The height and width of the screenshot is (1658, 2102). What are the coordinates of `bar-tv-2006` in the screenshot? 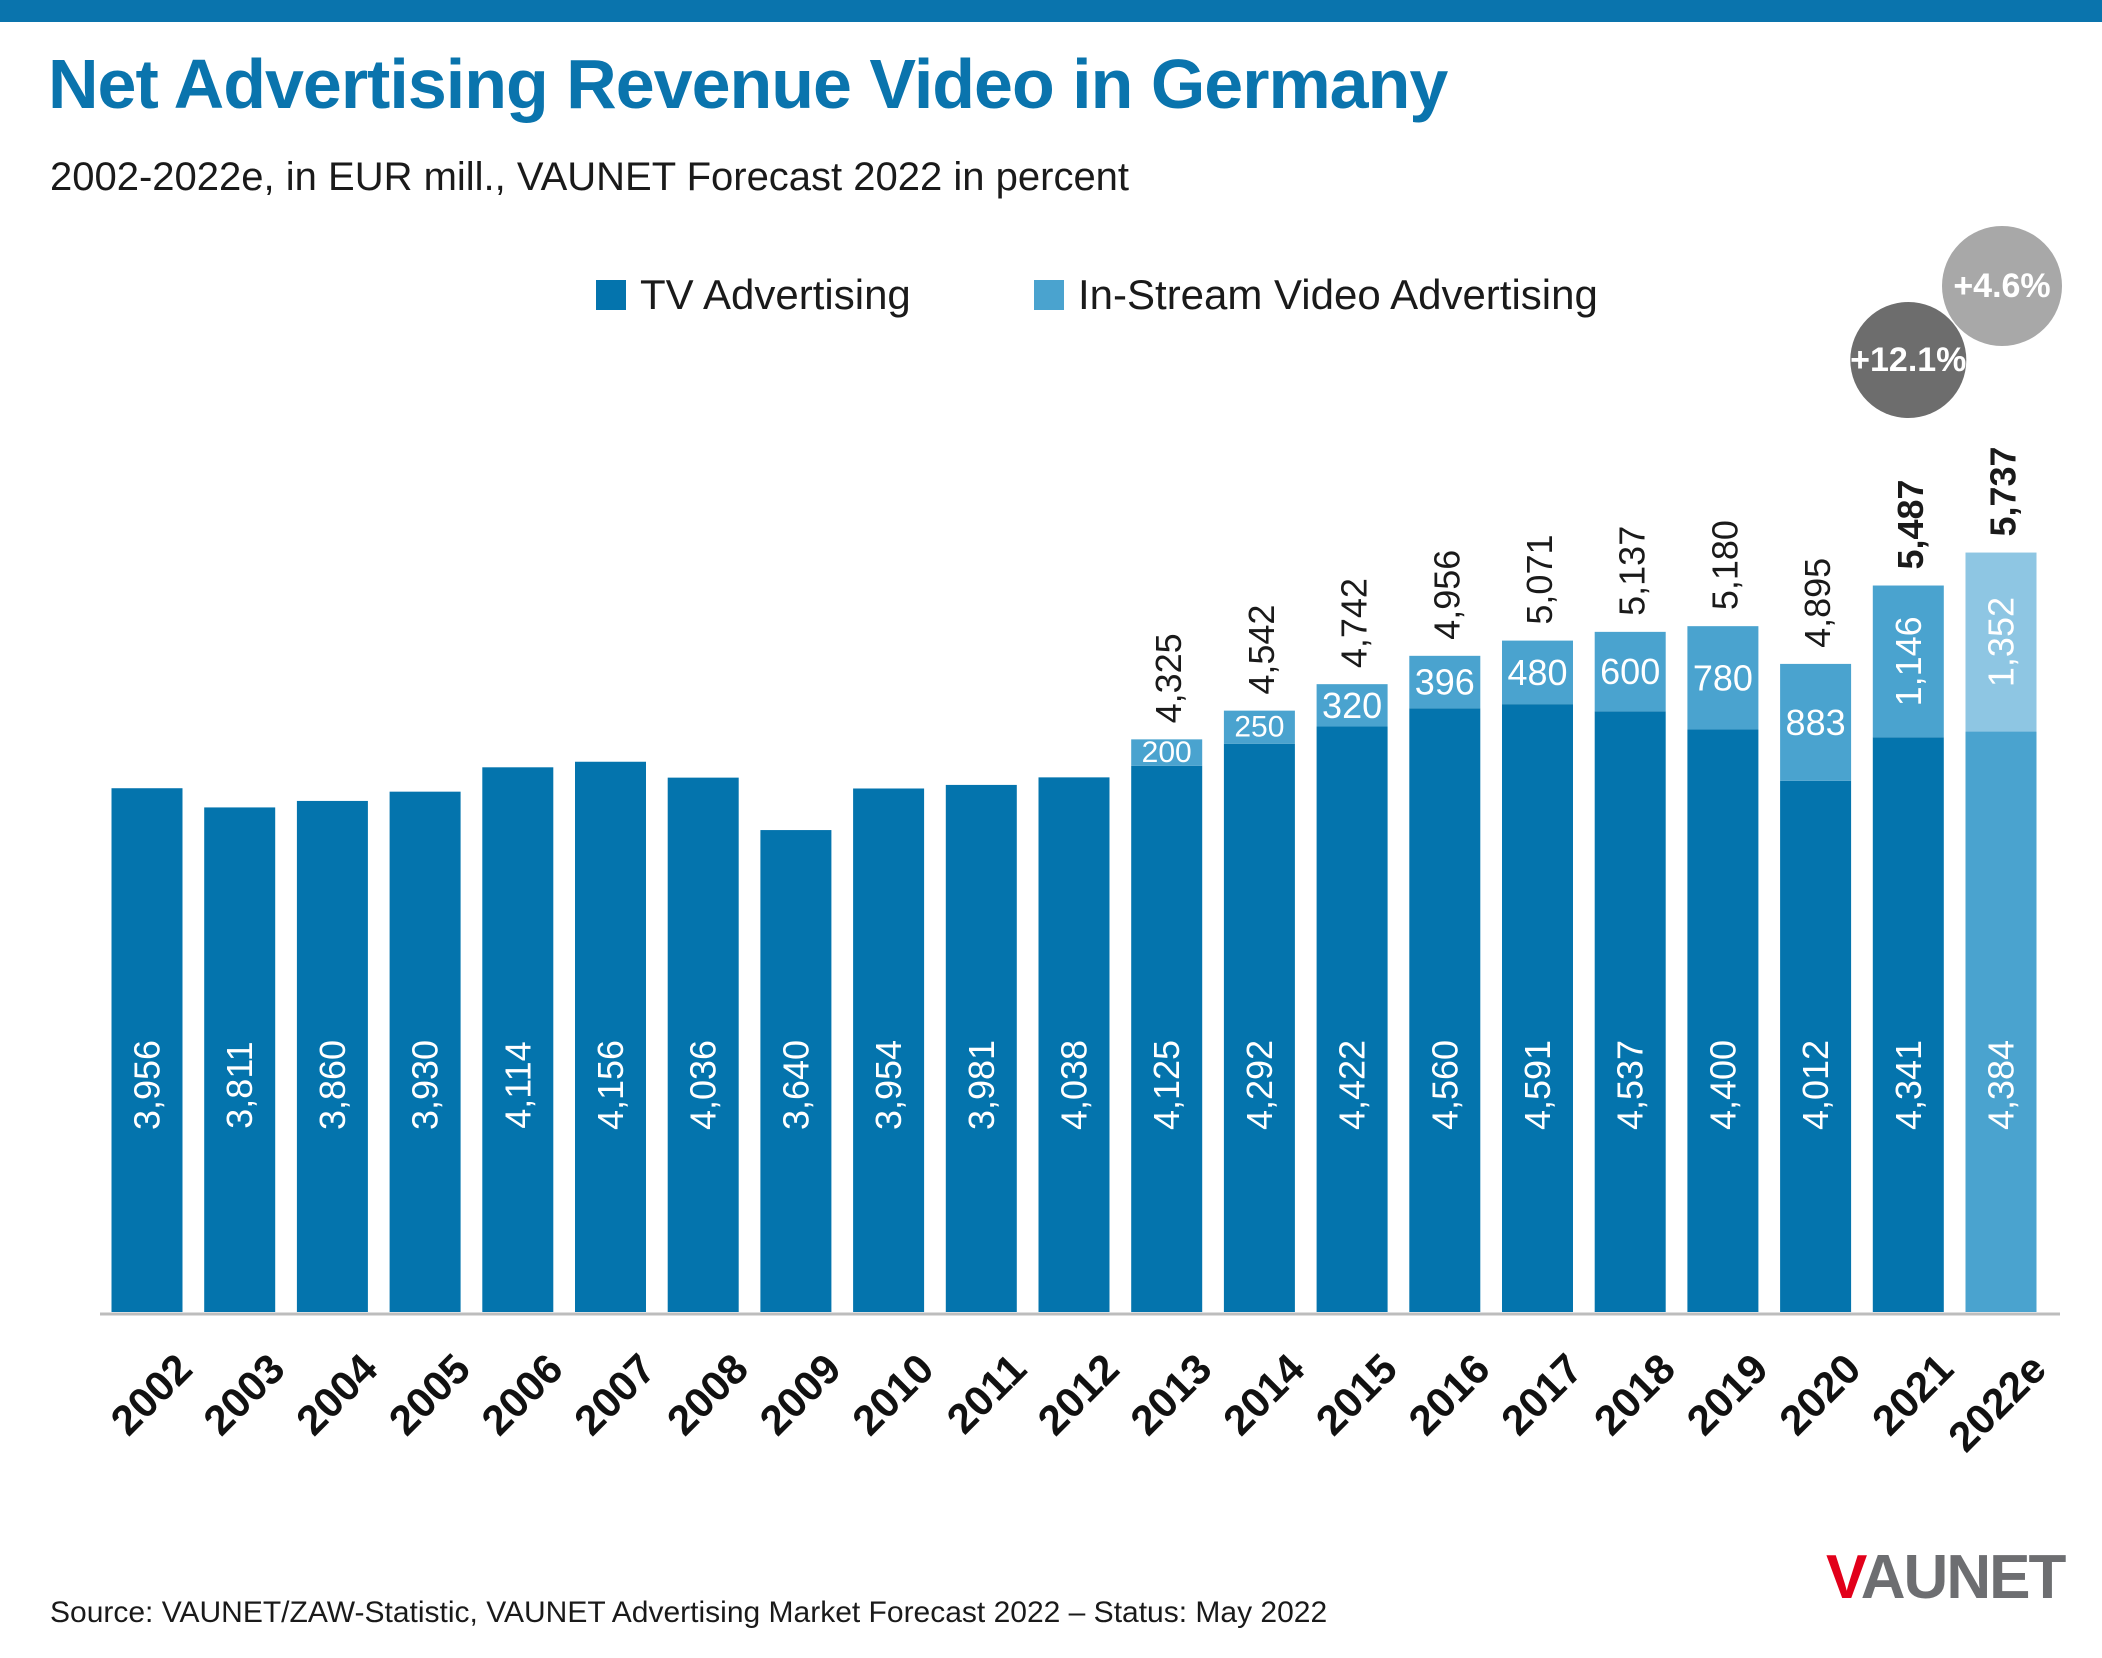 It's located at (518, 1039).